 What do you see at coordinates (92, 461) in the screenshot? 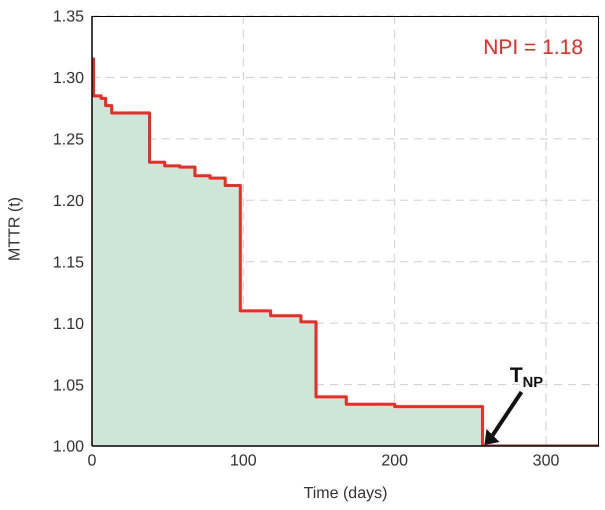
I see `x-tick-label: 0` at bounding box center [92, 461].